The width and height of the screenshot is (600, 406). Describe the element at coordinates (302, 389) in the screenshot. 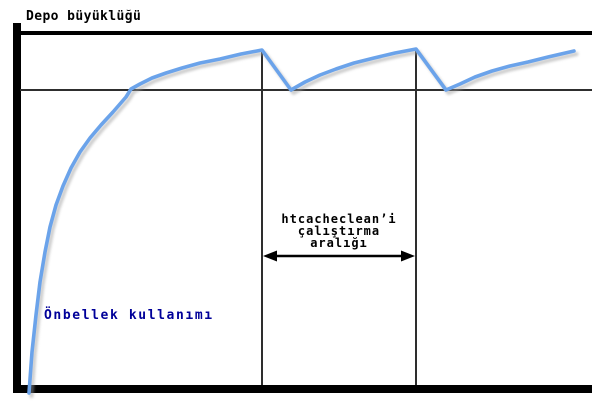

I see `x-axis-bar` at that location.